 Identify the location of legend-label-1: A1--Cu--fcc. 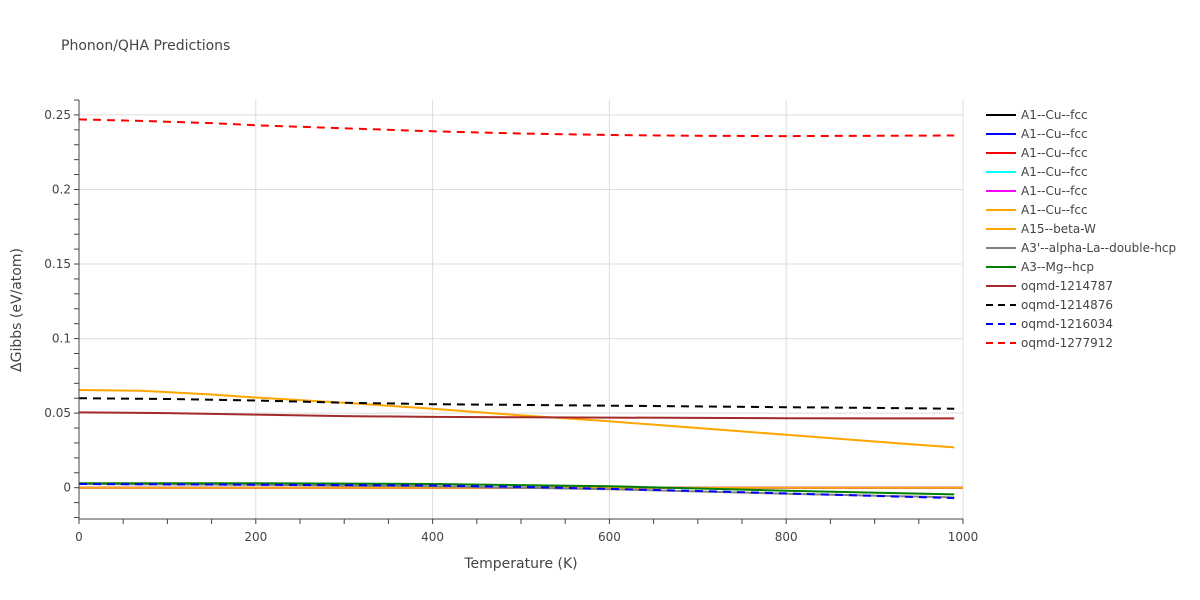
(1054, 134).